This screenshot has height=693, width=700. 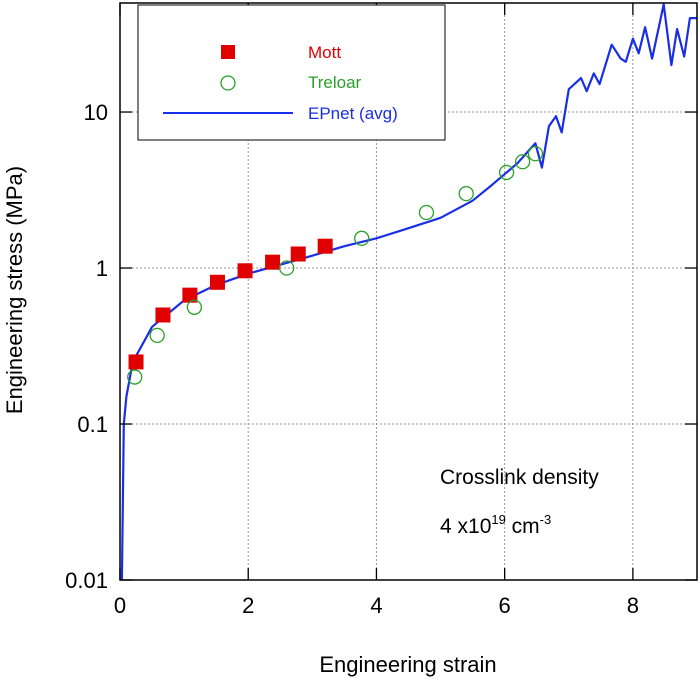 I want to click on x-tick-label: 8, so click(x=633, y=605).